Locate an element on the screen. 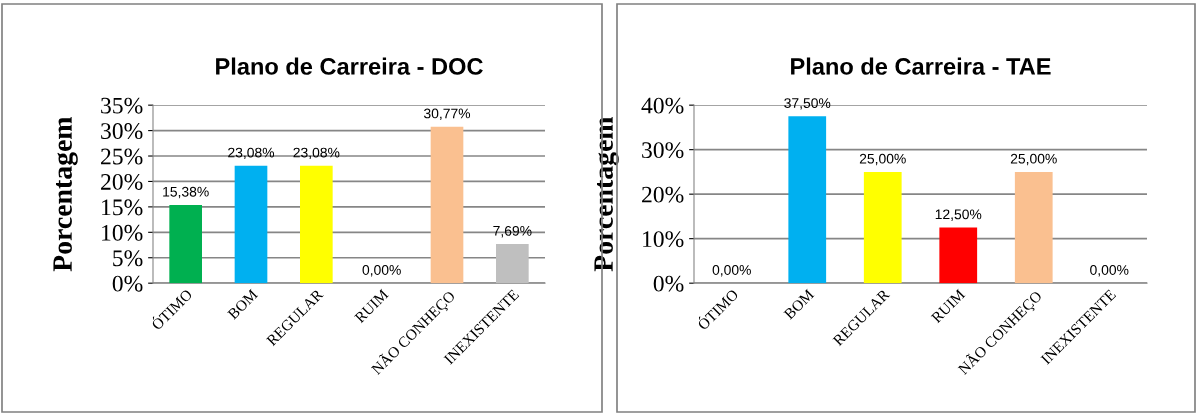 Image resolution: width=1197 pixels, height=414 pixels. y-tick-label: 5% is located at coordinates (128, 258).